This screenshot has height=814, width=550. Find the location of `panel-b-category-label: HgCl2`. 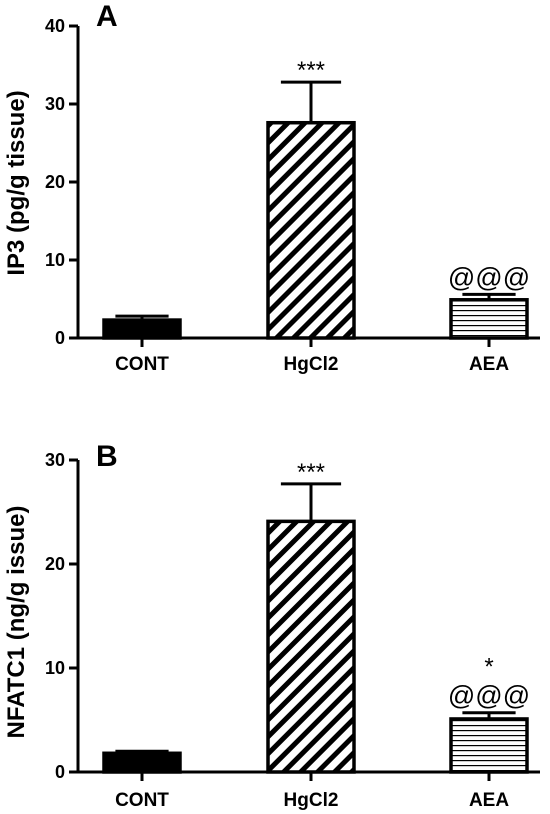

panel-b-category-label: HgCl2 is located at coordinates (311, 800).